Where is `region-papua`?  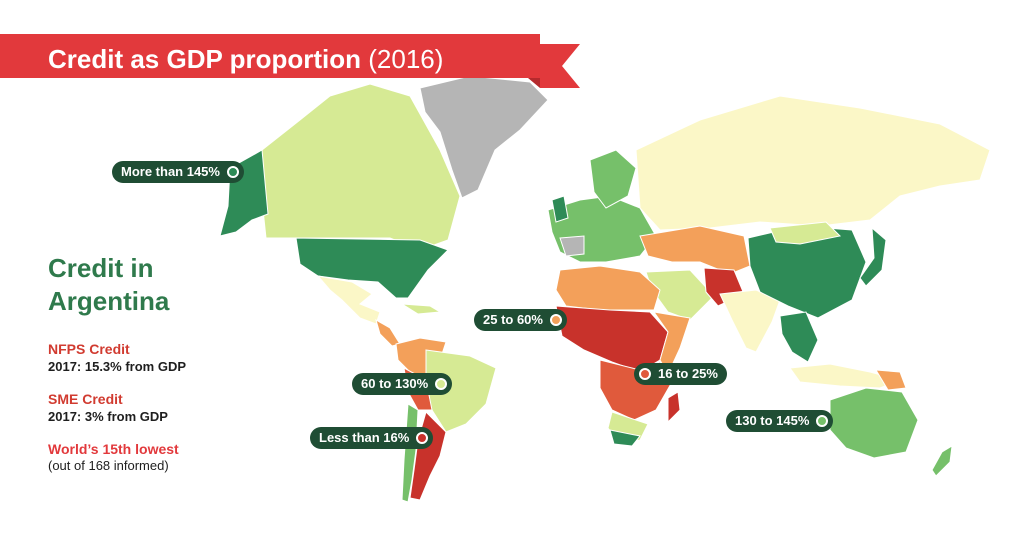 region-papua is located at coordinates (891, 380).